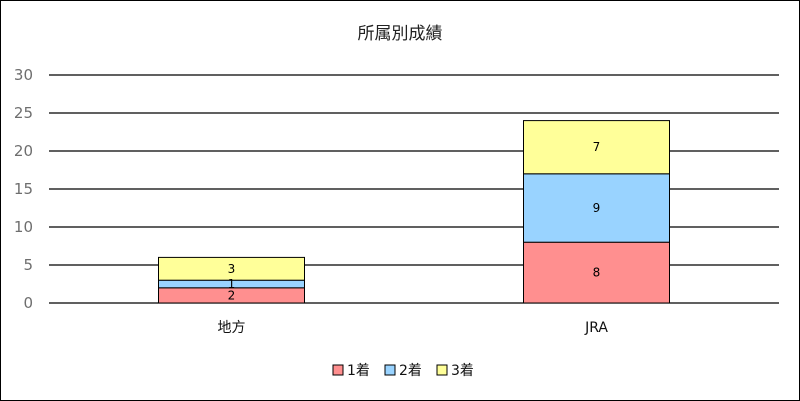 The image size is (800, 401). I want to click on legend: 1着 2着 3着, so click(403, 371).